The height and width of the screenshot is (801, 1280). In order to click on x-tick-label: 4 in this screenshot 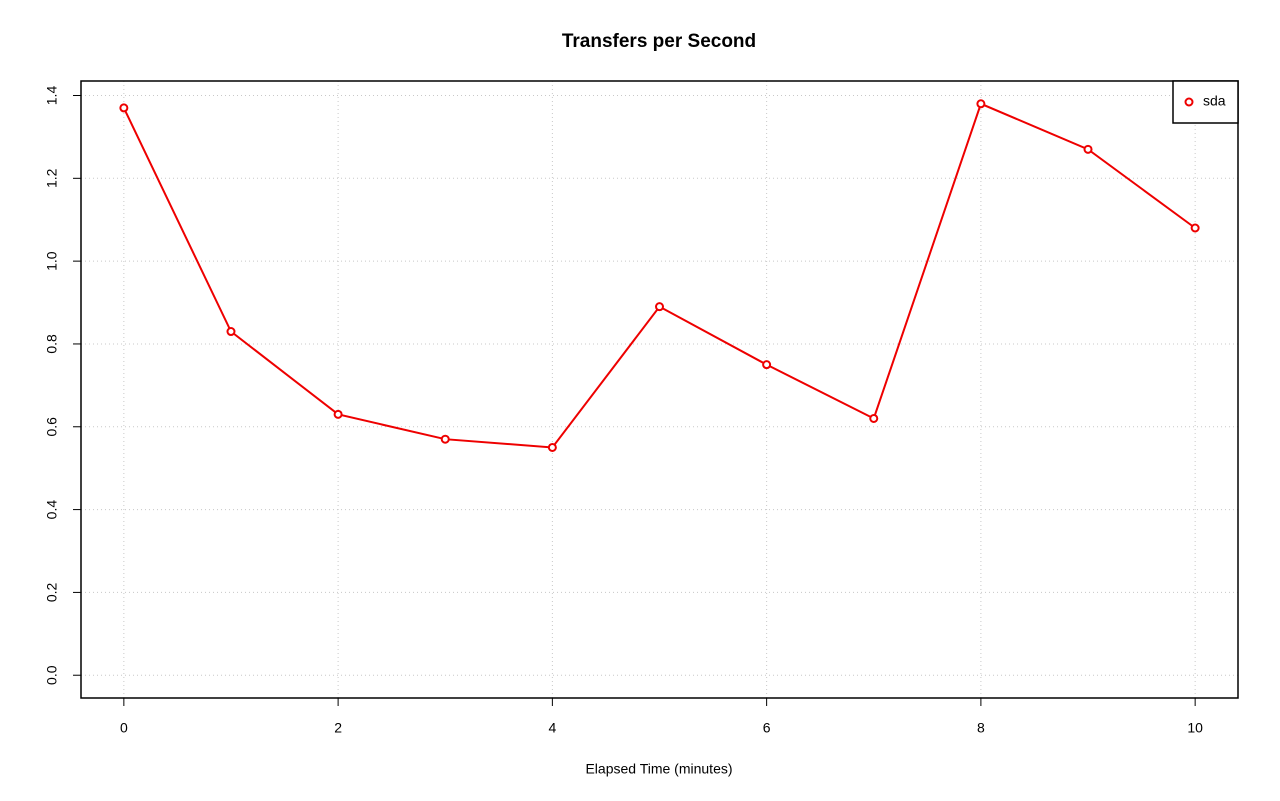, I will do `click(552, 728)`.